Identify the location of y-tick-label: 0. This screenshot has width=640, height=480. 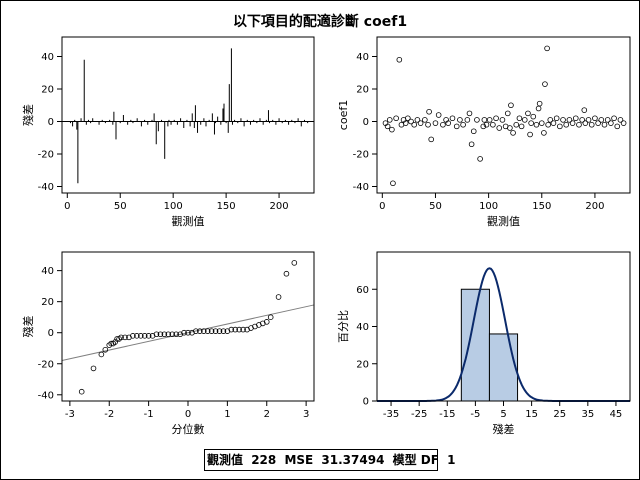
(366, 402).